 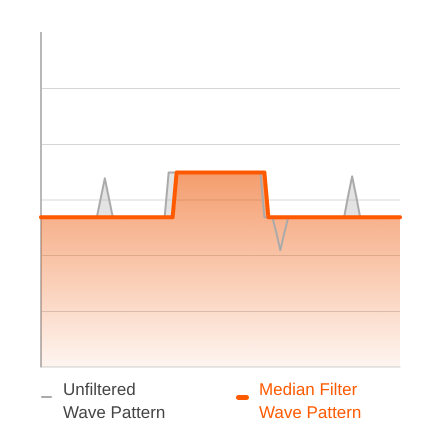 I want to click on legend-label: Median Filter Wave Pattern, so click(x=310, y=401).